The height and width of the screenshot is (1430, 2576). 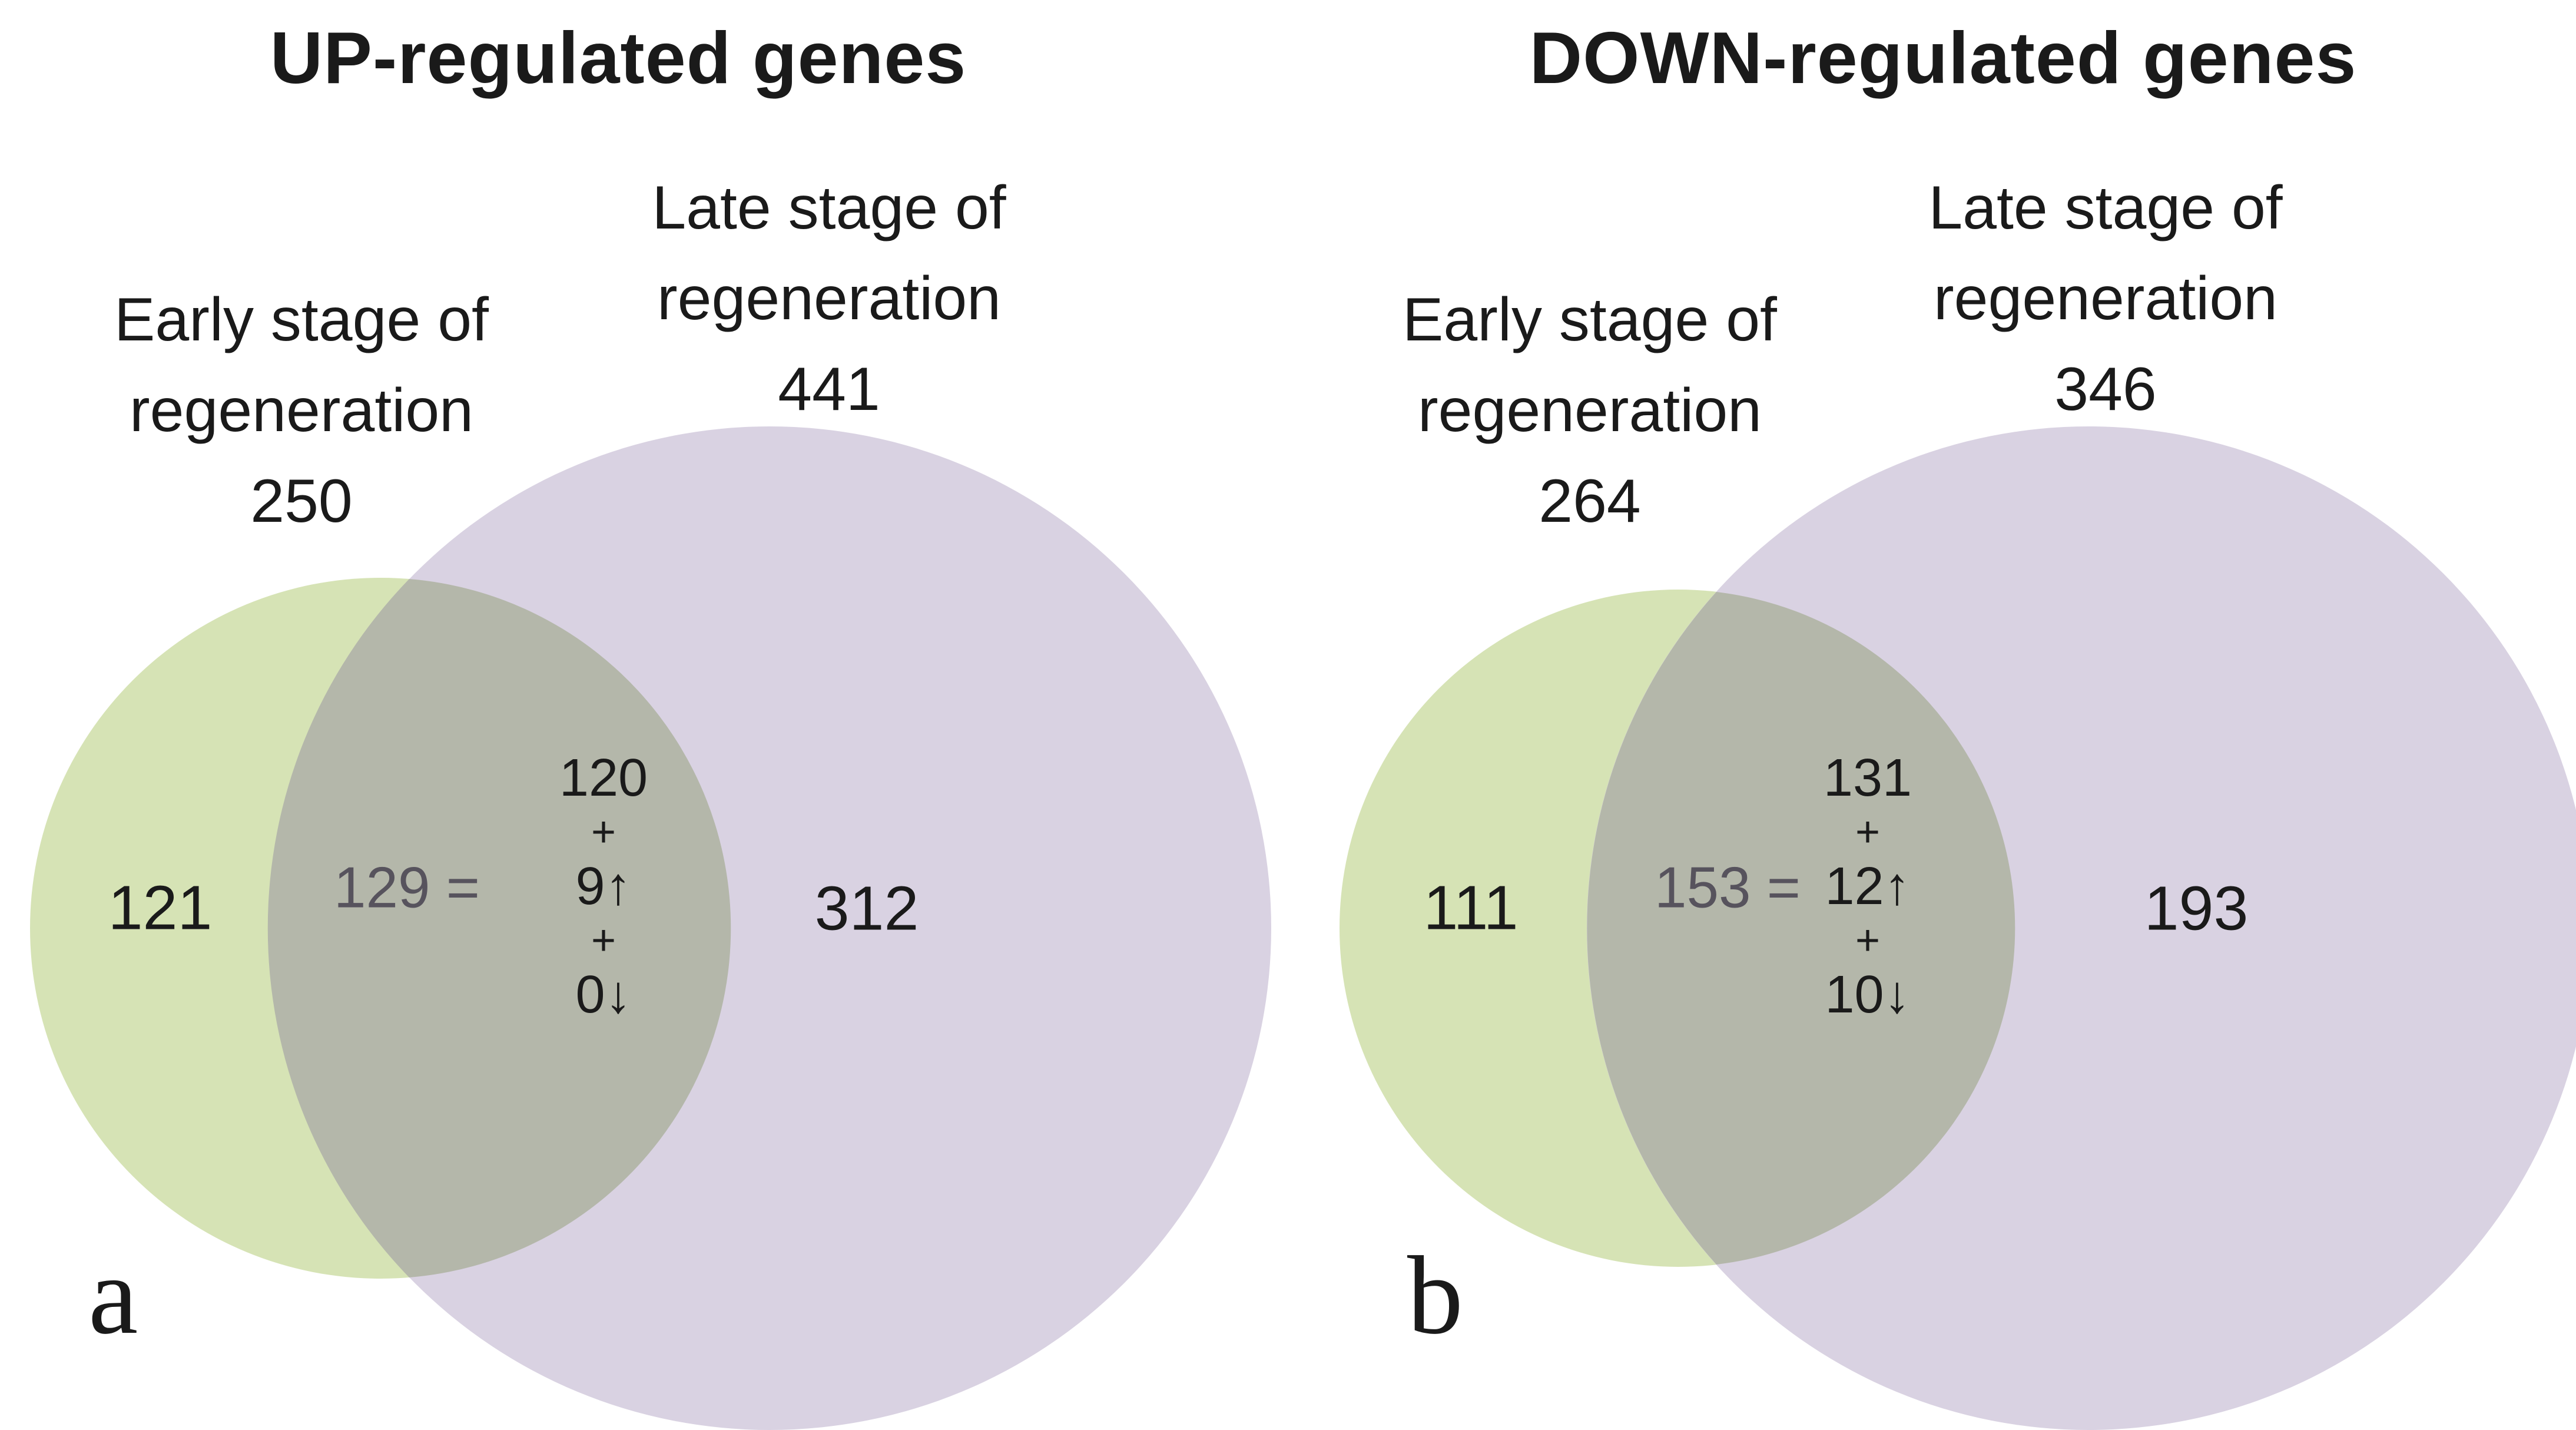 What do you see at coordinates (499, 928) in the screenshot?
I see `panel-a-overlap-region` at bounding box center [499, 928].